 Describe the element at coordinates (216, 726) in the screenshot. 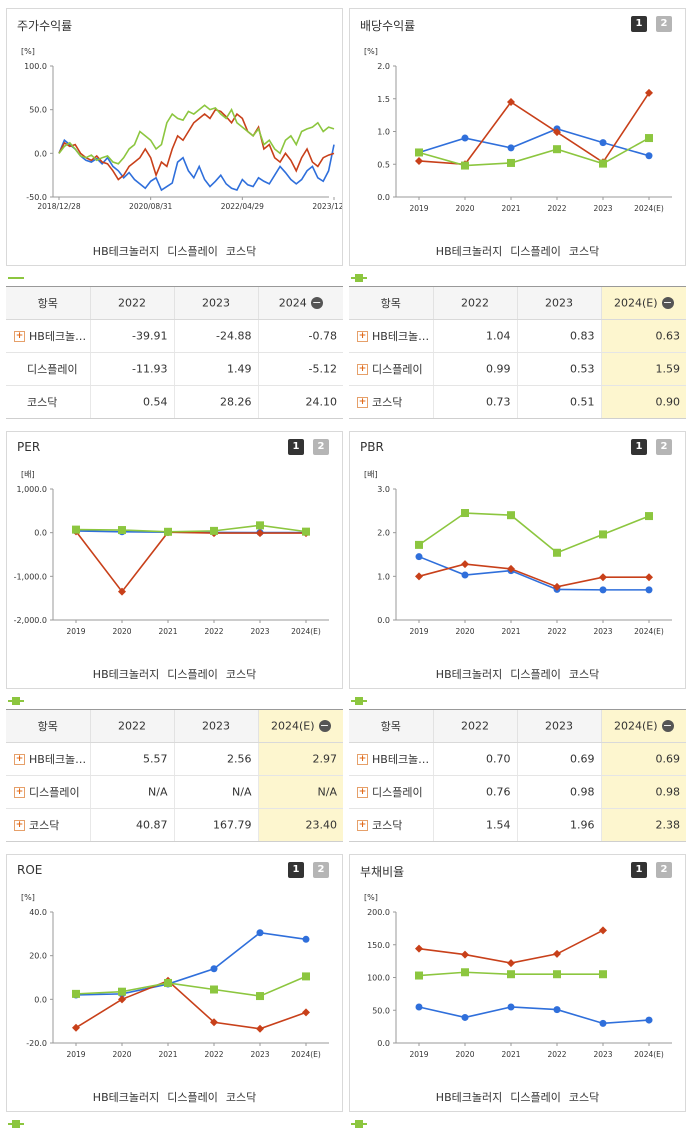

I see `column-header-label: 2023` at that location.